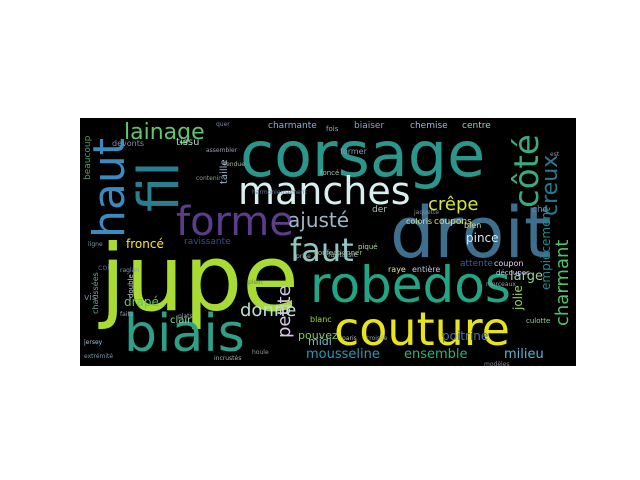 This screenshot has height=480, width=640. What do you see at coordinates (353, 151) in the screenshot?
I see `word: former` at bounding box center [353, 151].